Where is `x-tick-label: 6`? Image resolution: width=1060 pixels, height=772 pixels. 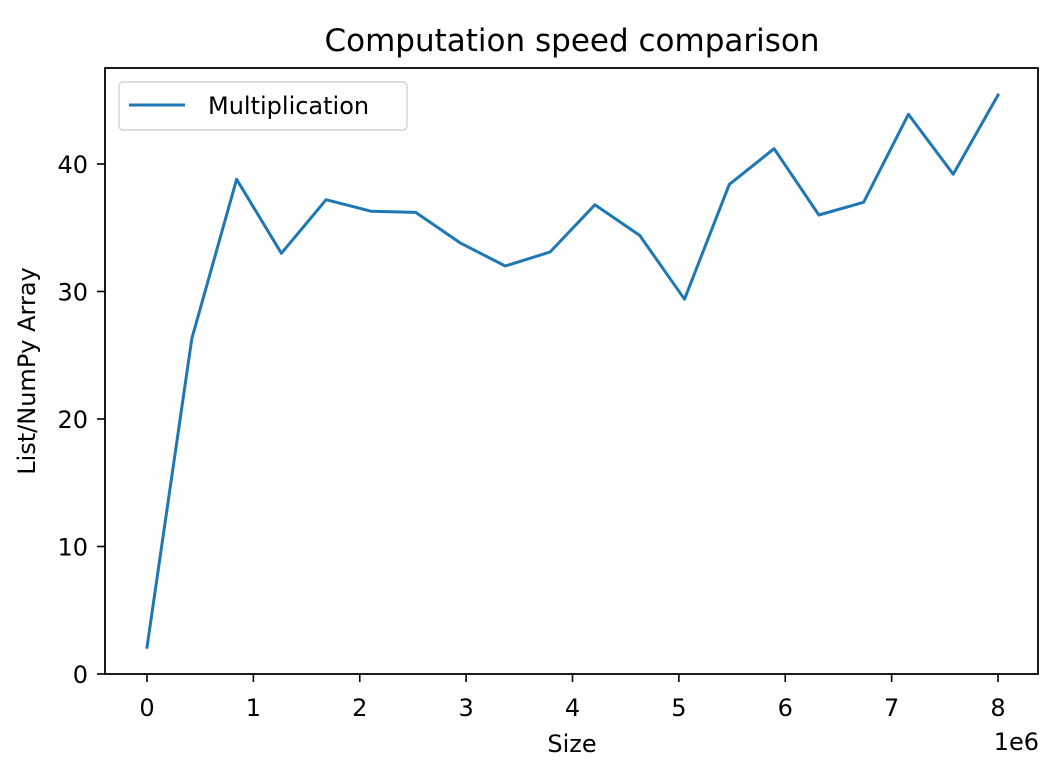 x-tick-label: 6 is located at coordinates (785, 708).